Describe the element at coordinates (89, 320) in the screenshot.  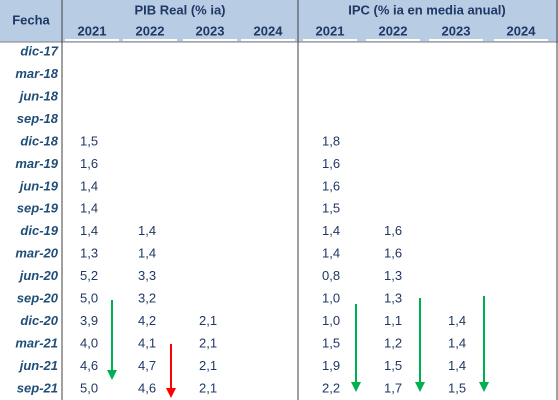
I see `pib-value: 3,9` at that location.